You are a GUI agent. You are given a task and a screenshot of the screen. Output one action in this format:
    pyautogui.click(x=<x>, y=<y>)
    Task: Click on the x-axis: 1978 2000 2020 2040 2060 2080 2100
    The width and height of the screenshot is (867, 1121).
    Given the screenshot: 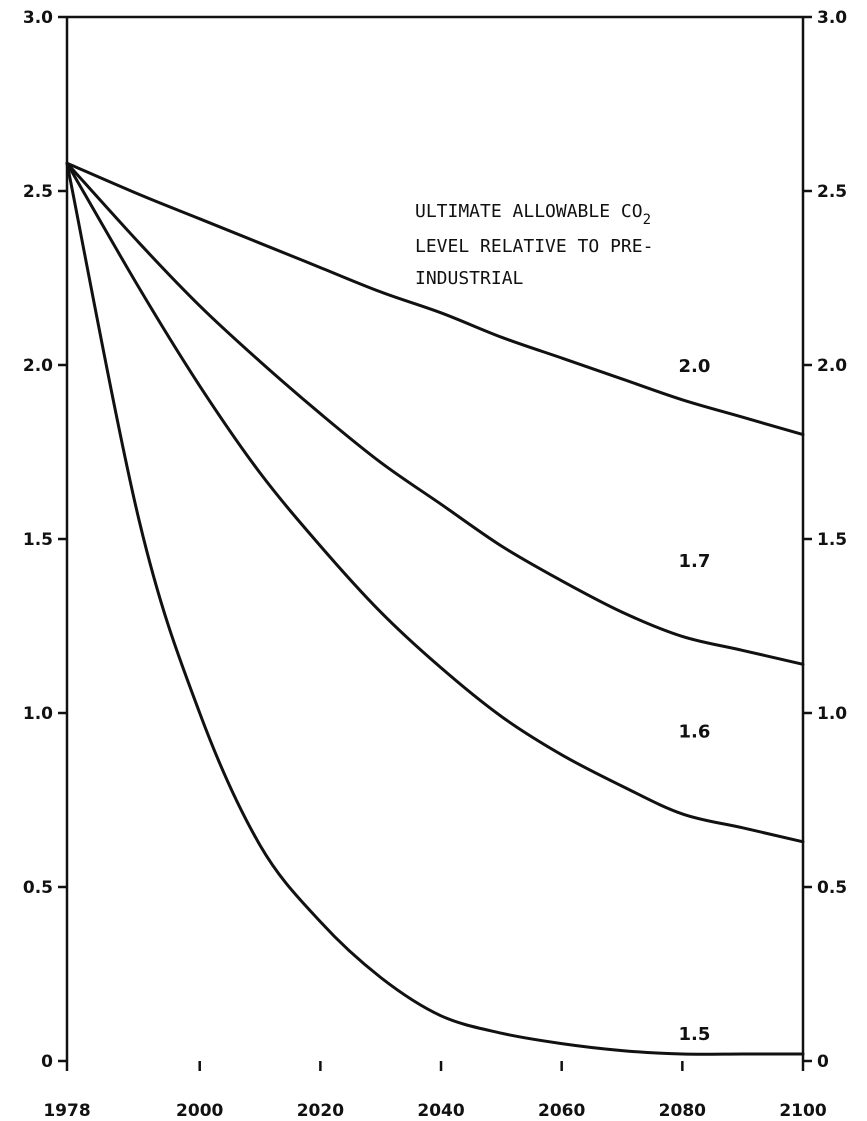 What is the action you would take?
    pyautogui.click(x=435, y=1091)
    